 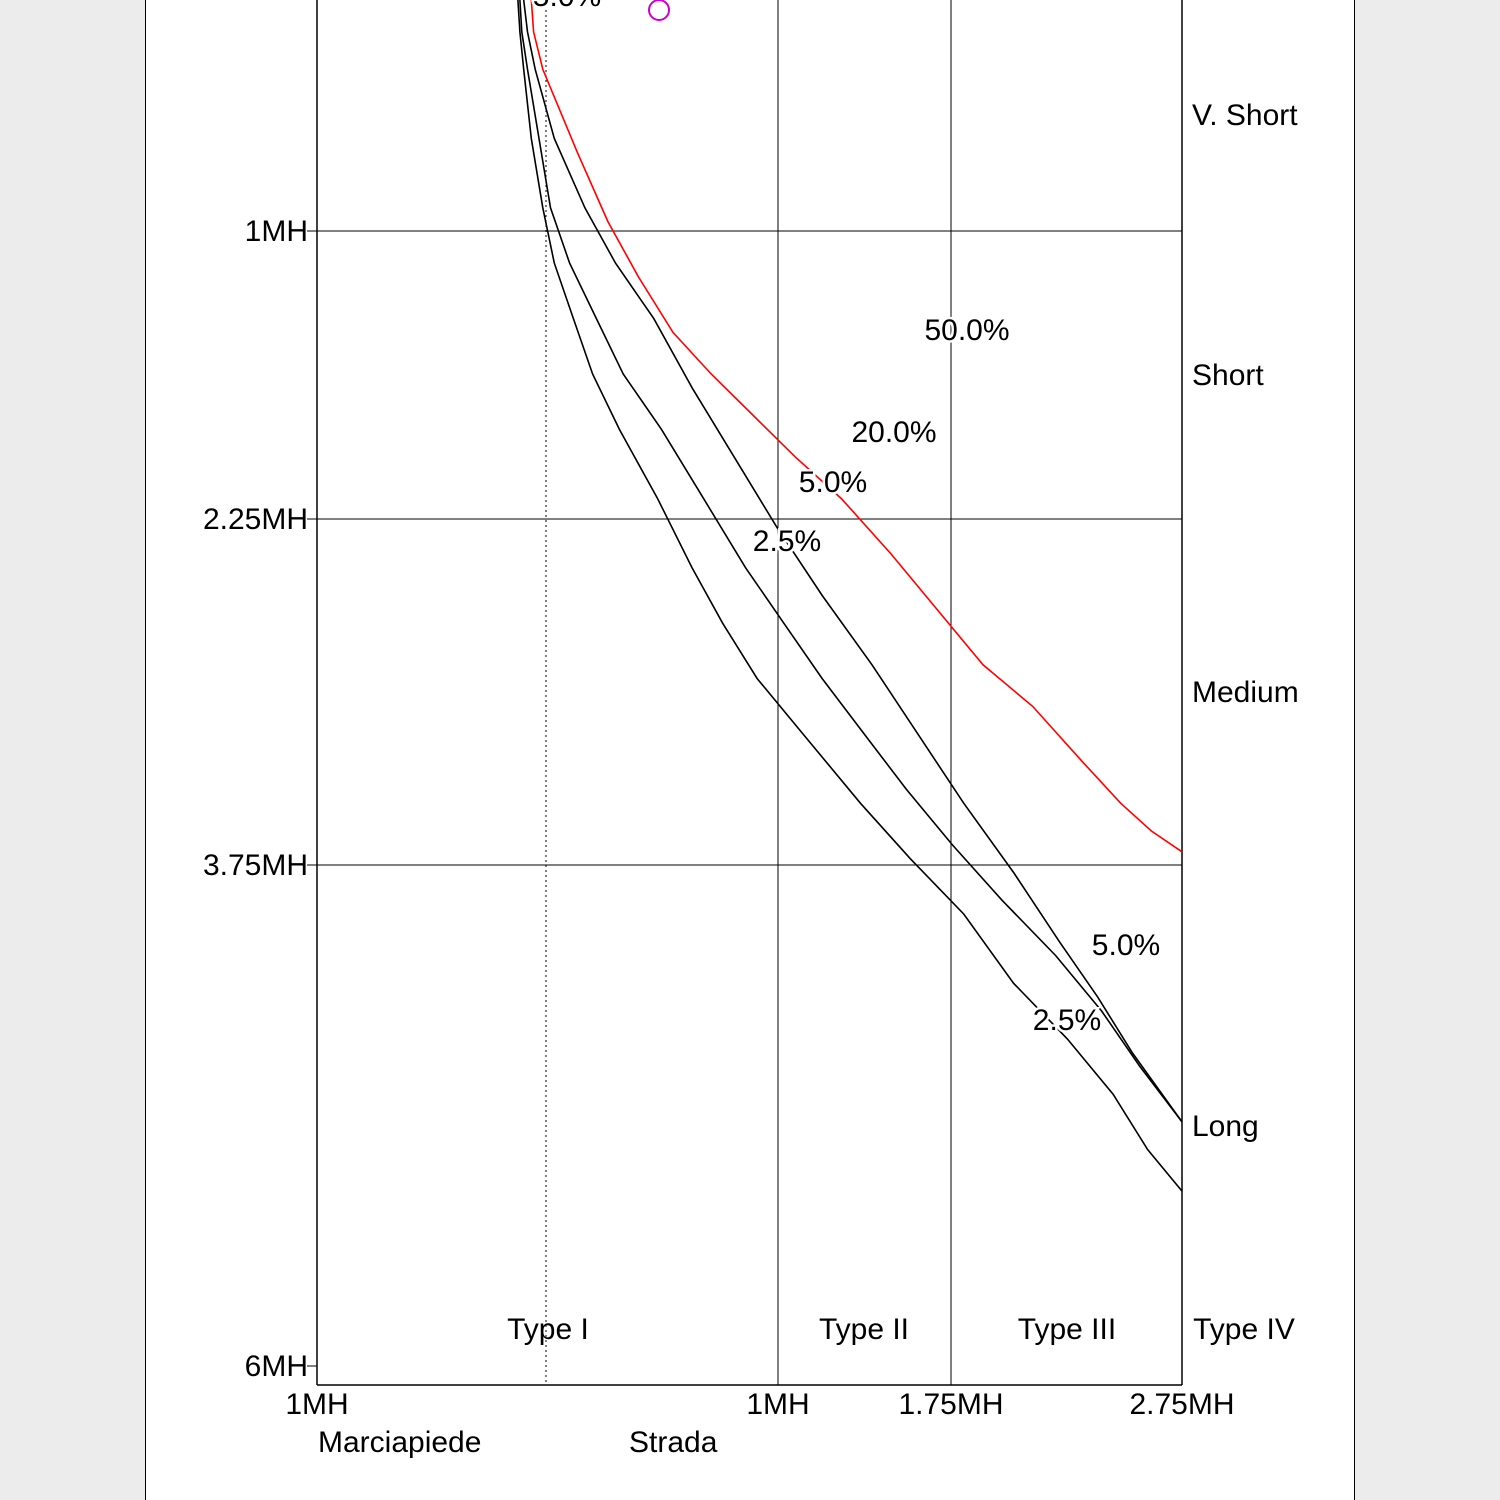 What do you see at coordinates (276, 1366) in the screenshot?
I see `y-tick-label: 6MH` at bounding box center [276, 1366].